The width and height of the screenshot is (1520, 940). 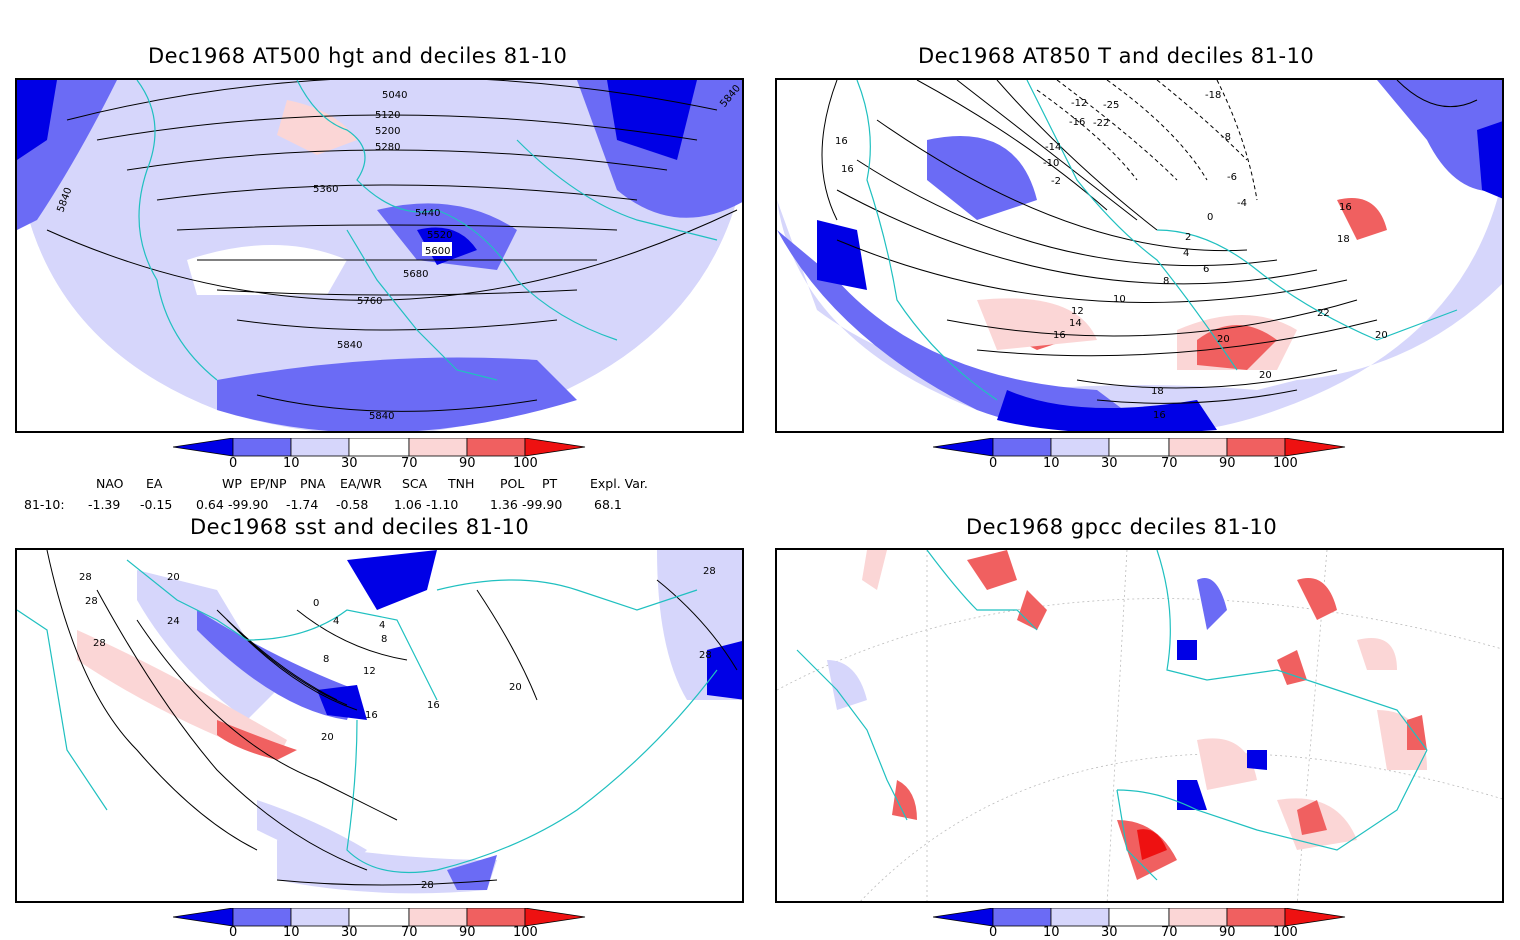 I want to click on index-row-label: 81-10:, so click(x=44, y=504).